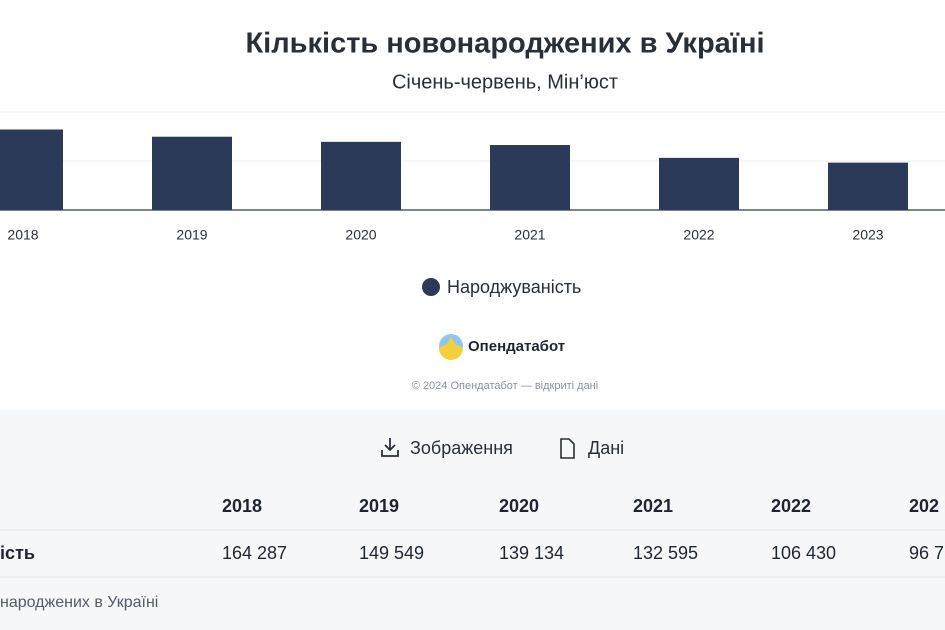  Describe the element at coordinates (254, 553) in the screenshot. I see `table-cell: 164 287` at that location.